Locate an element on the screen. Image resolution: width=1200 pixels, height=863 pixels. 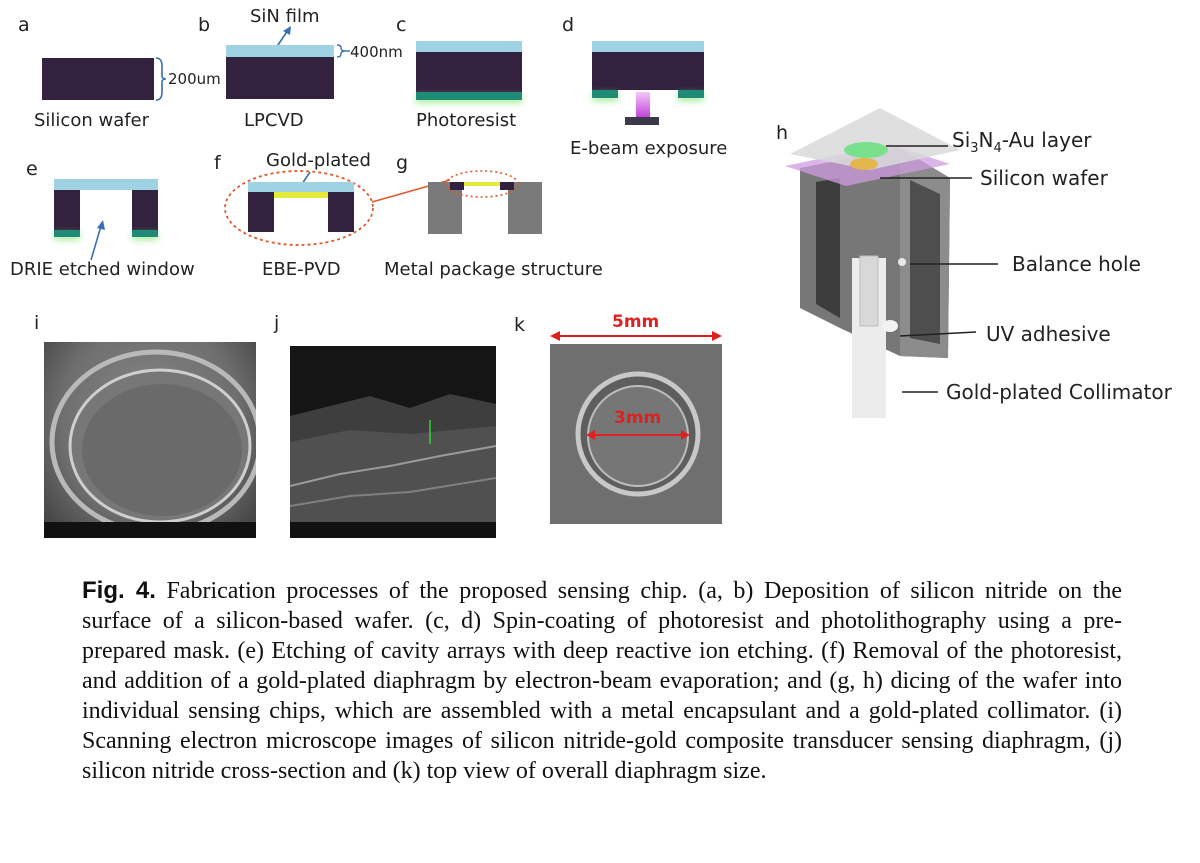
package-3d-illustration is located at coordinates (872, 263).